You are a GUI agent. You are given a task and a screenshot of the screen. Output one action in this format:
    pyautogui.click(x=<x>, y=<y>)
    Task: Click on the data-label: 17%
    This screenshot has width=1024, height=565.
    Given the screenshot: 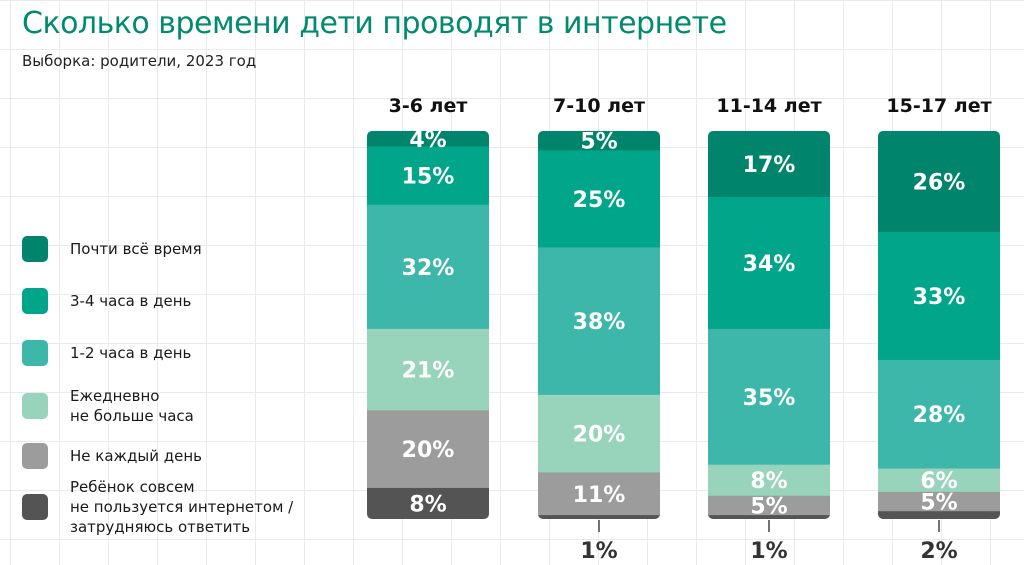 What is the action you would take?
    pyautogui.click(x=769, y=165)
    